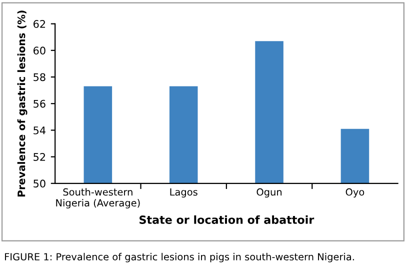  Describe the element at coordinates (98, 198) in the screenshot. I see `x-tick-label: South-western Nigeria (Average)` at that location.